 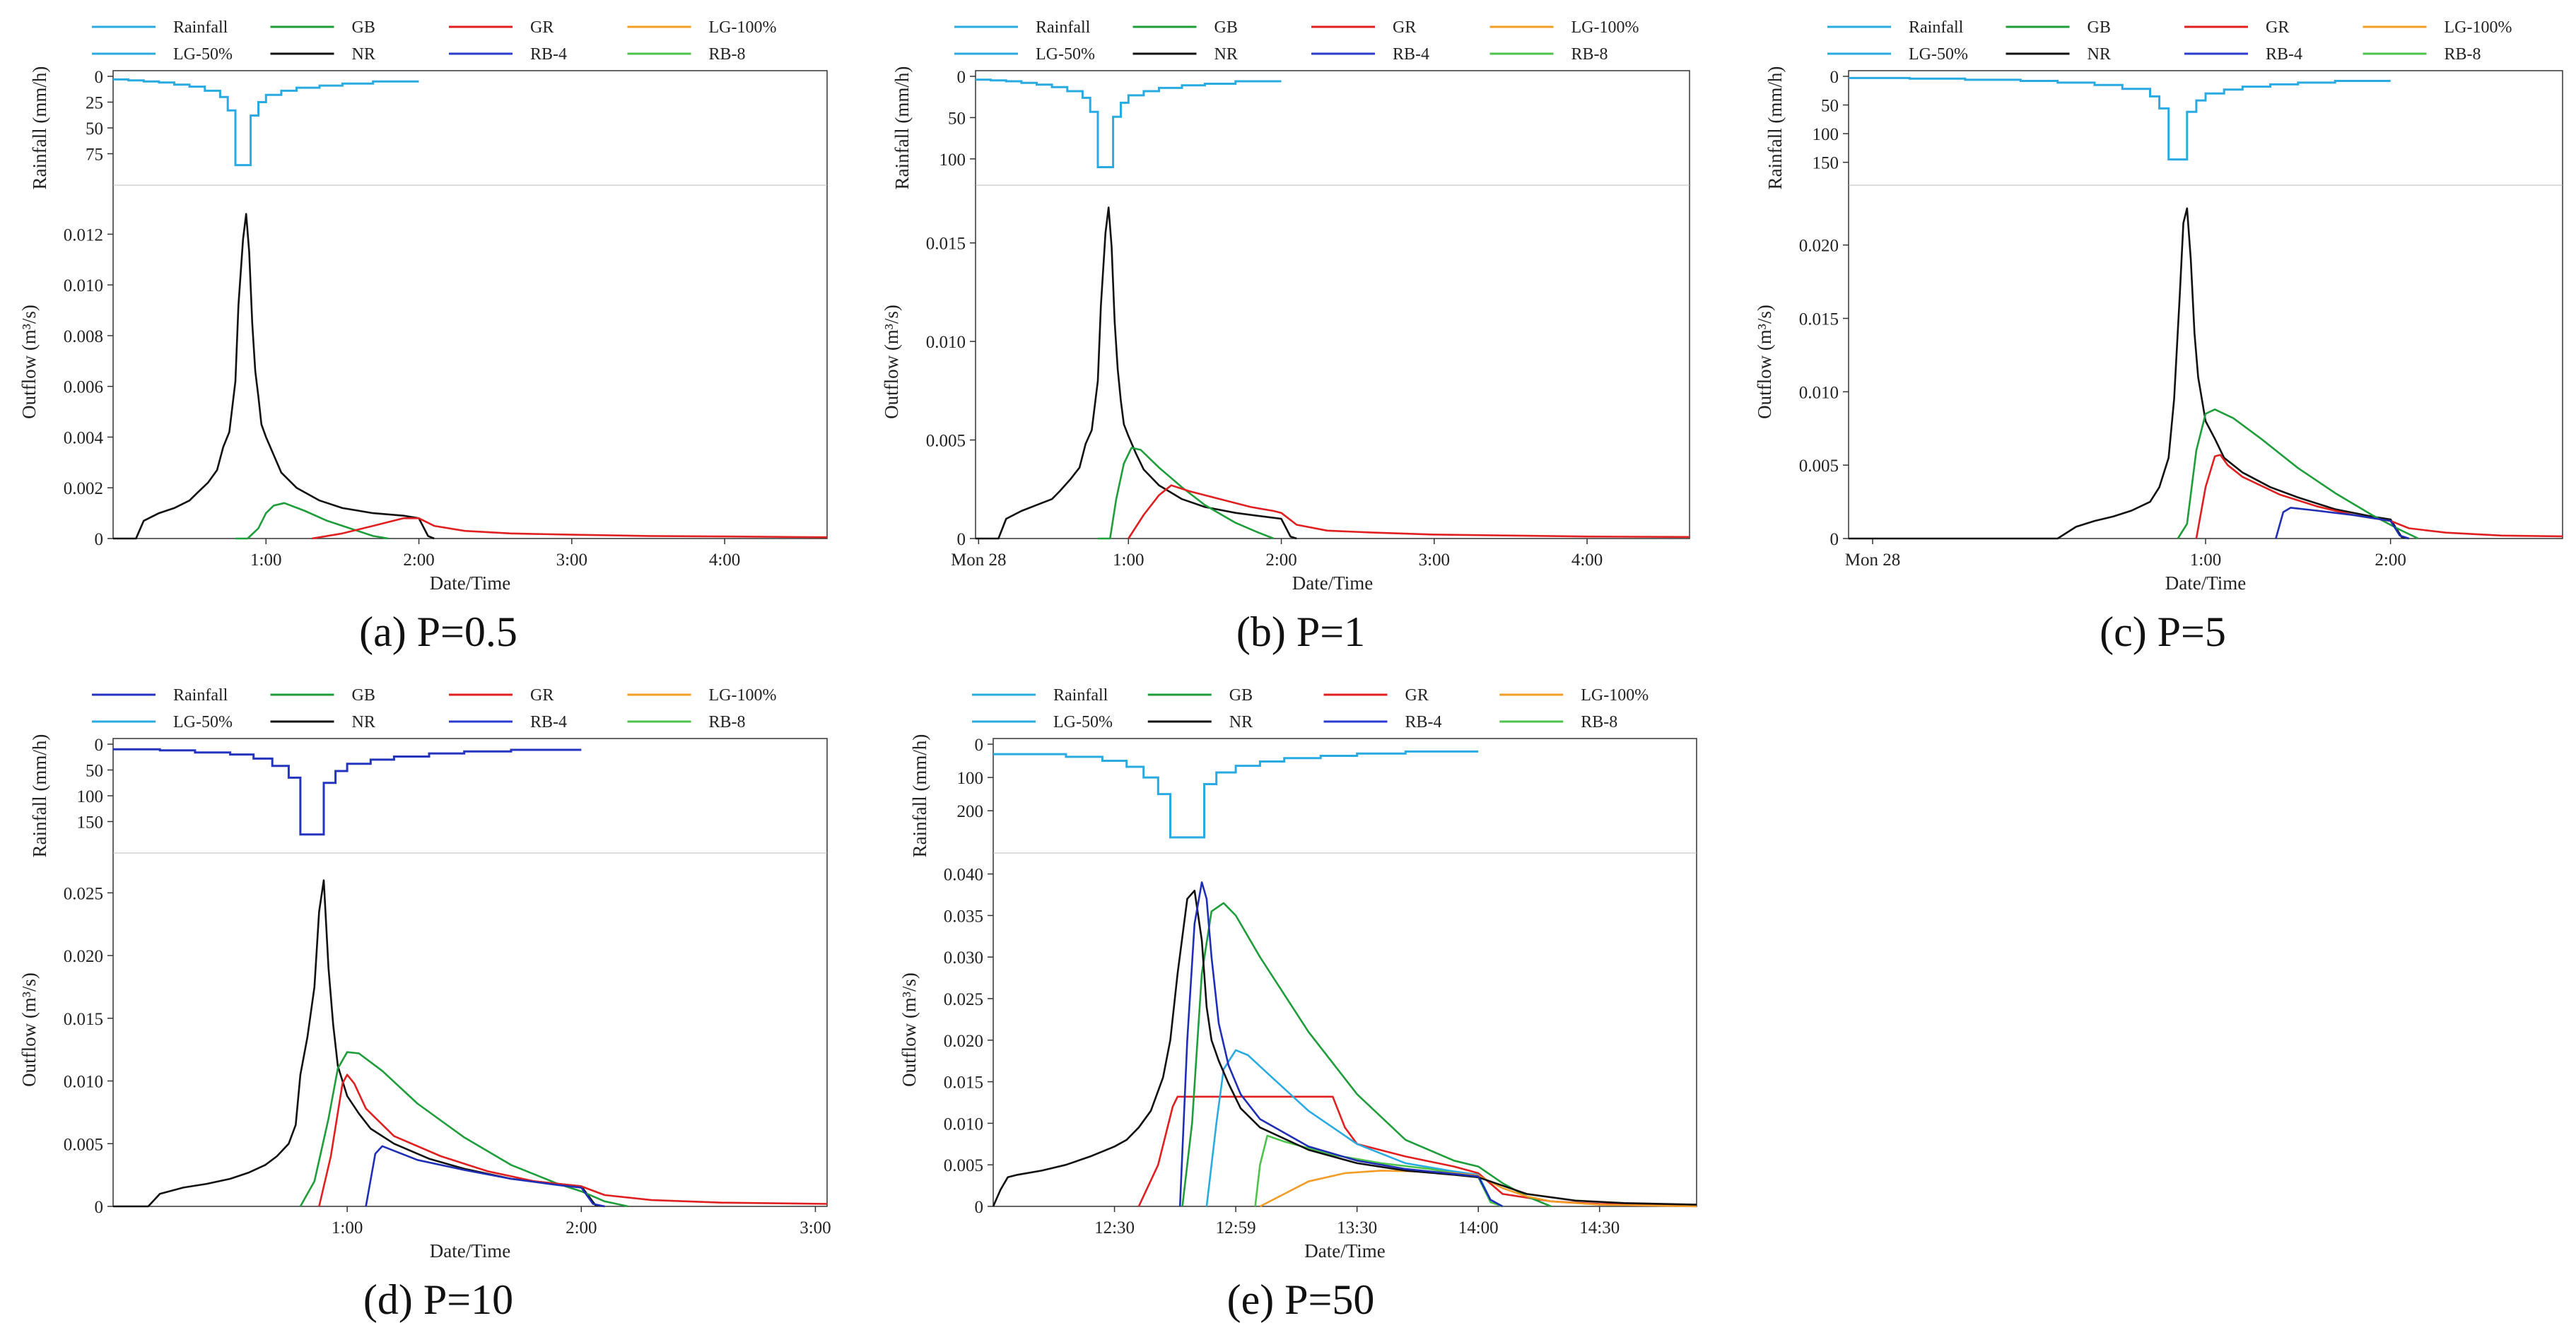 What do you see at coordinates (980, 745) in the screenshot?
I see `rain-tick-label: 0` at bounding box center [980, 745].